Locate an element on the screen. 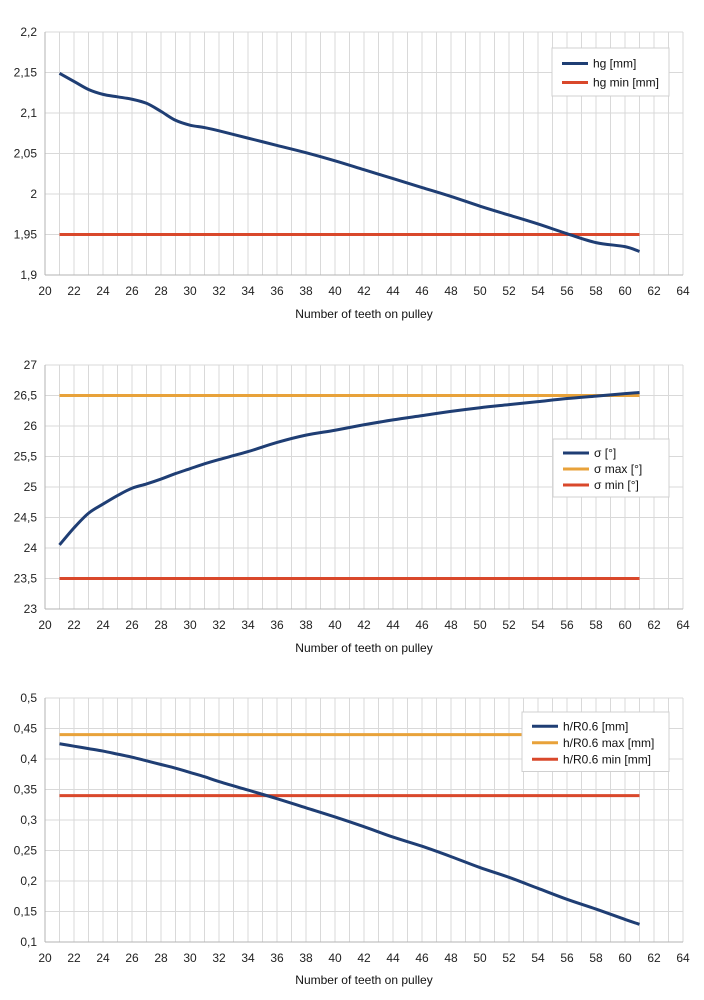 Image resolution: width=704 pixels, height=1000 pixels. y-tick-label: 2 is located at coordinates (33, 194).